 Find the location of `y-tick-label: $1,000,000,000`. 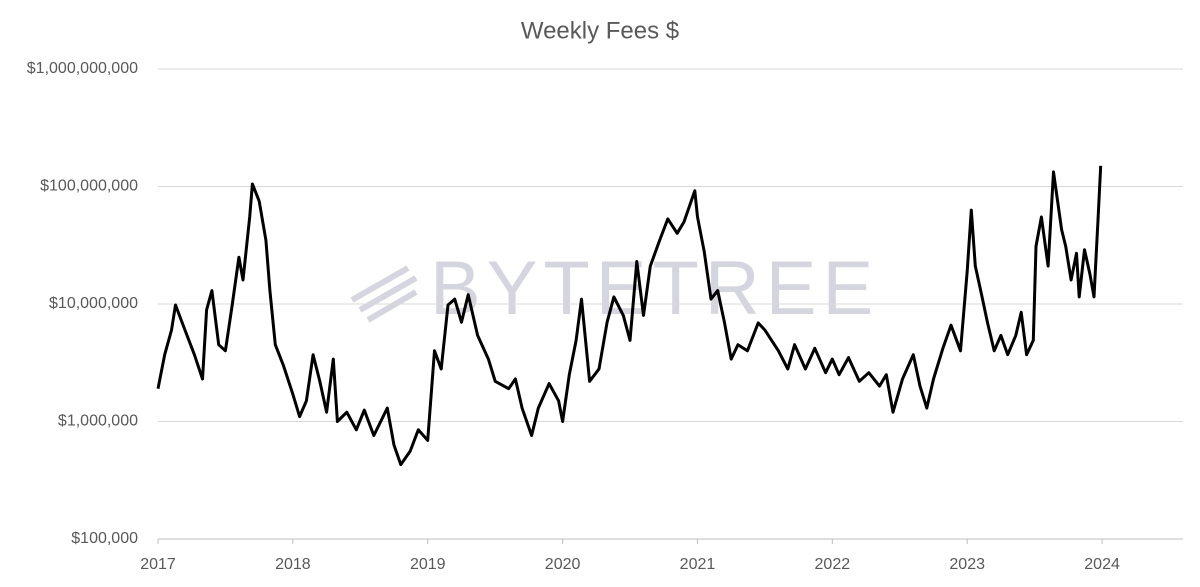

y-tick-label: $1,000,000,000 is located at coordinates (82, 68).